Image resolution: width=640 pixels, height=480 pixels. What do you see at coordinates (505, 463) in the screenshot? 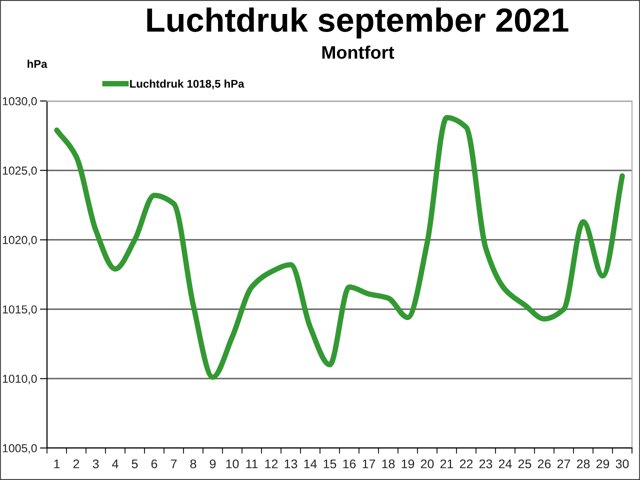
I see `x-tick-label: 24` at bounding box center [505, 463].